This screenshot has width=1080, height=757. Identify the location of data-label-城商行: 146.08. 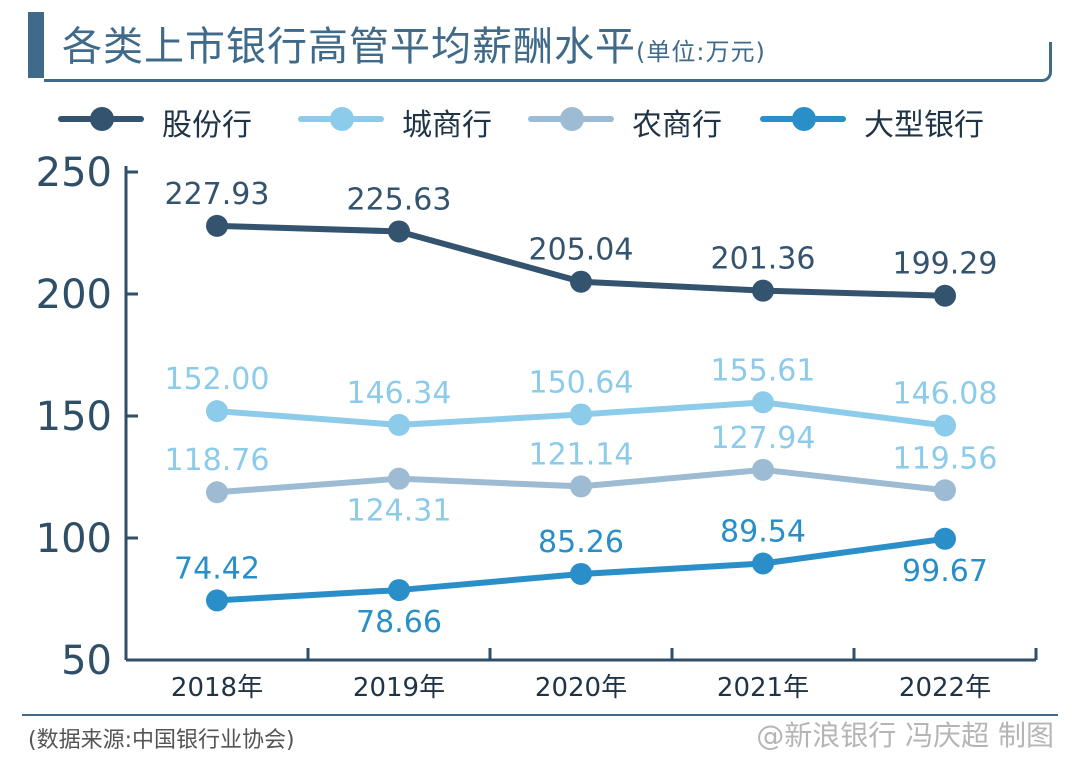
(945, 394).